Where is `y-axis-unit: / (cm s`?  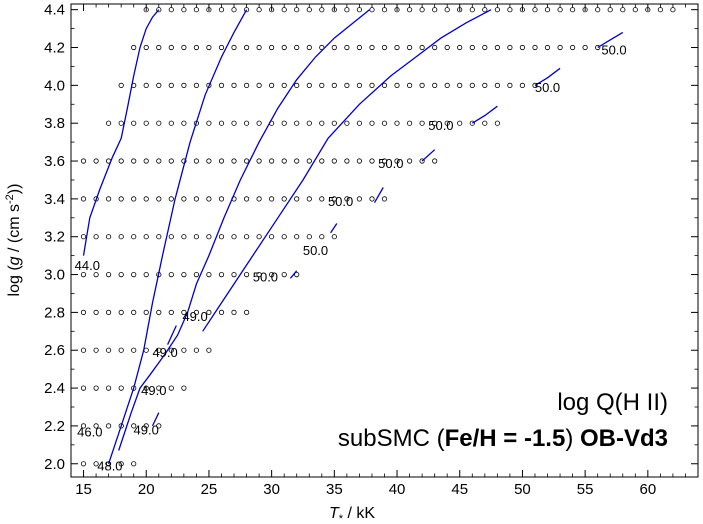 y-axis-unit: / (cm s is located at coordinates (14, 230).